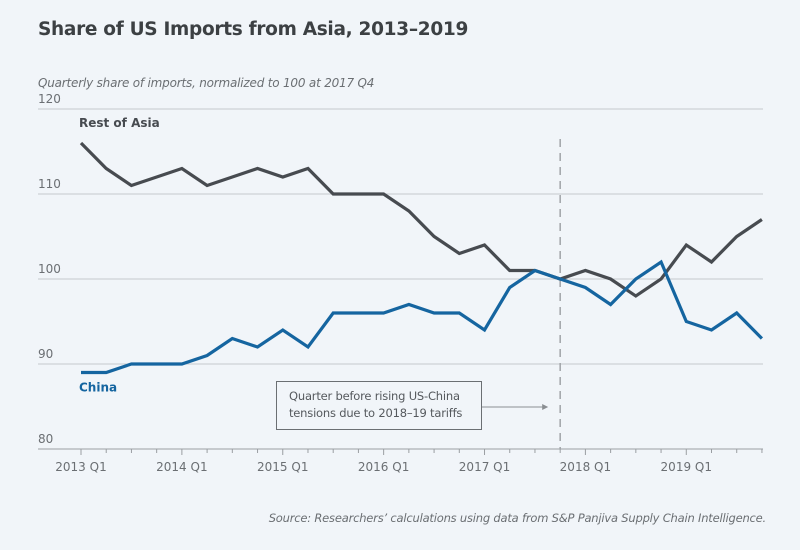  What do you see at coordinates (45, 354) in the screenshot?
I see `y-tick-label: 90` at bounding box center [45, 354].